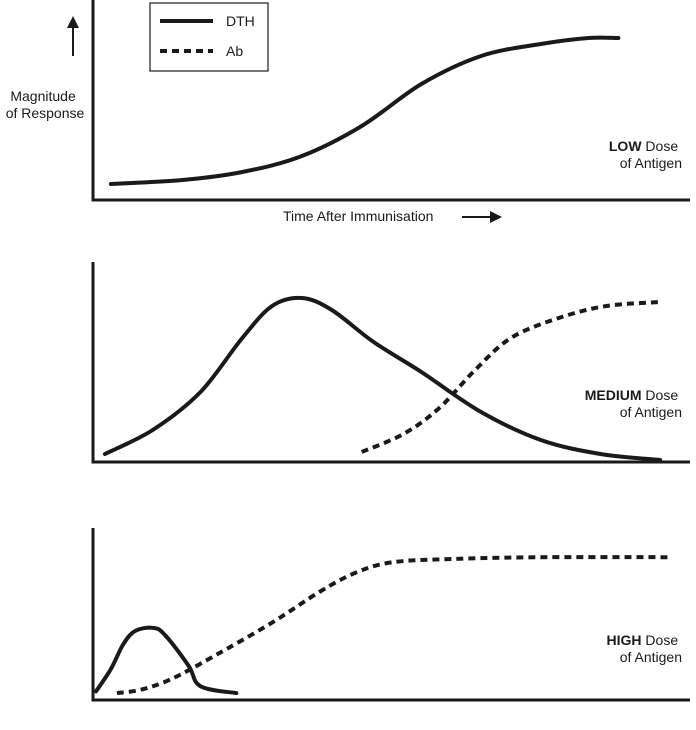  I want to click on panel-high-dose-label: HIGH Dose of Antigen, so click(644, 648).